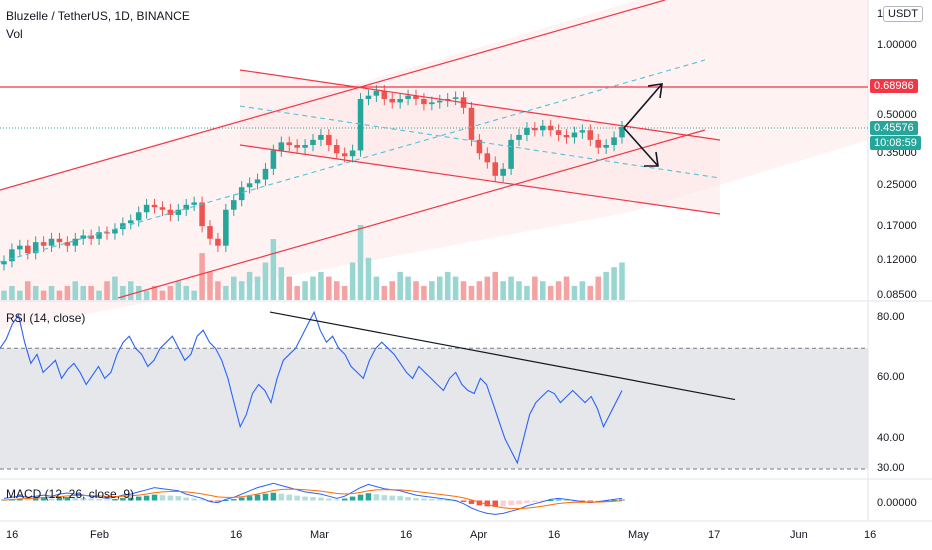  Describe the element at coordinates (897, 115) in the screenshot. I see `price-tick: 0.50000` at that location.